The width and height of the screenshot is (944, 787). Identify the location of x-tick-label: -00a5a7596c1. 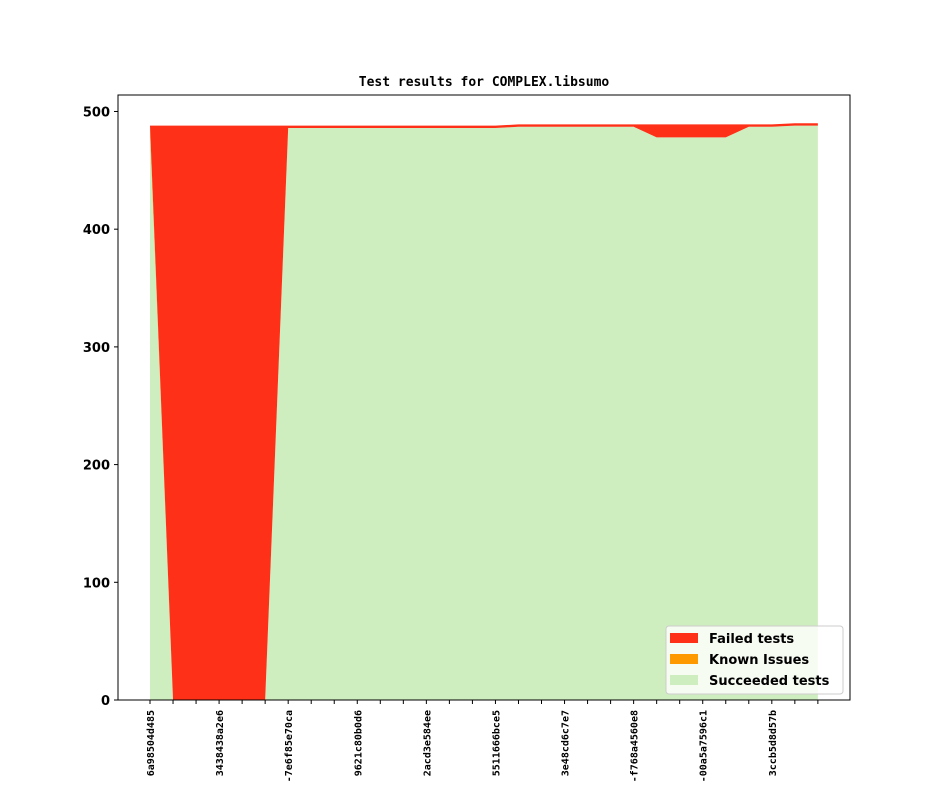
(704, 746).